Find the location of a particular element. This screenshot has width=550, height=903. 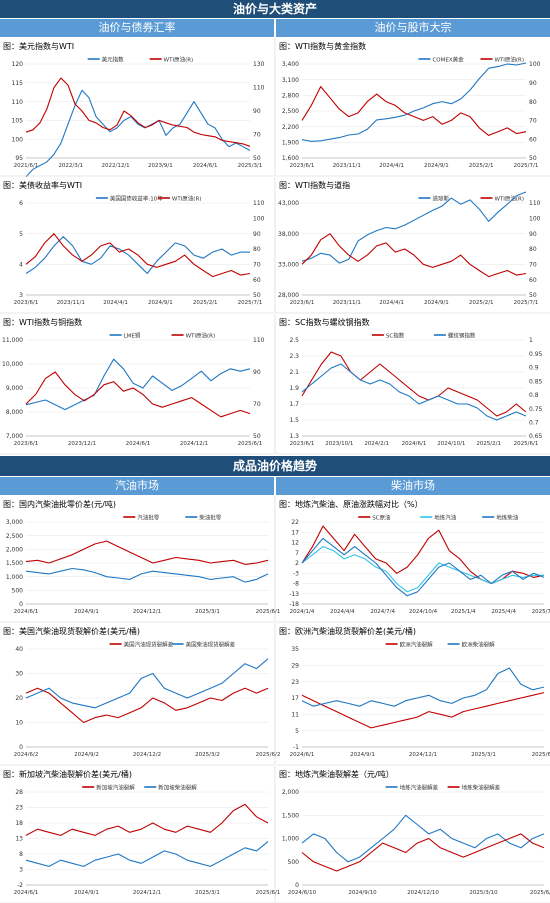

xtick-5-3: 2024/6/1 is located at coordinates (414, 444).